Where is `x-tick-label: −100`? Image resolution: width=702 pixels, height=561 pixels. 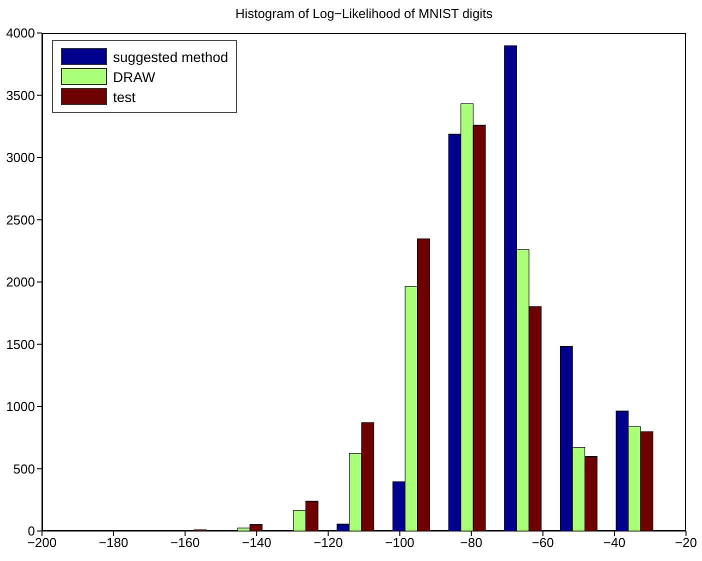
x-tick-label: −100 is located at coordinates (399, 542).